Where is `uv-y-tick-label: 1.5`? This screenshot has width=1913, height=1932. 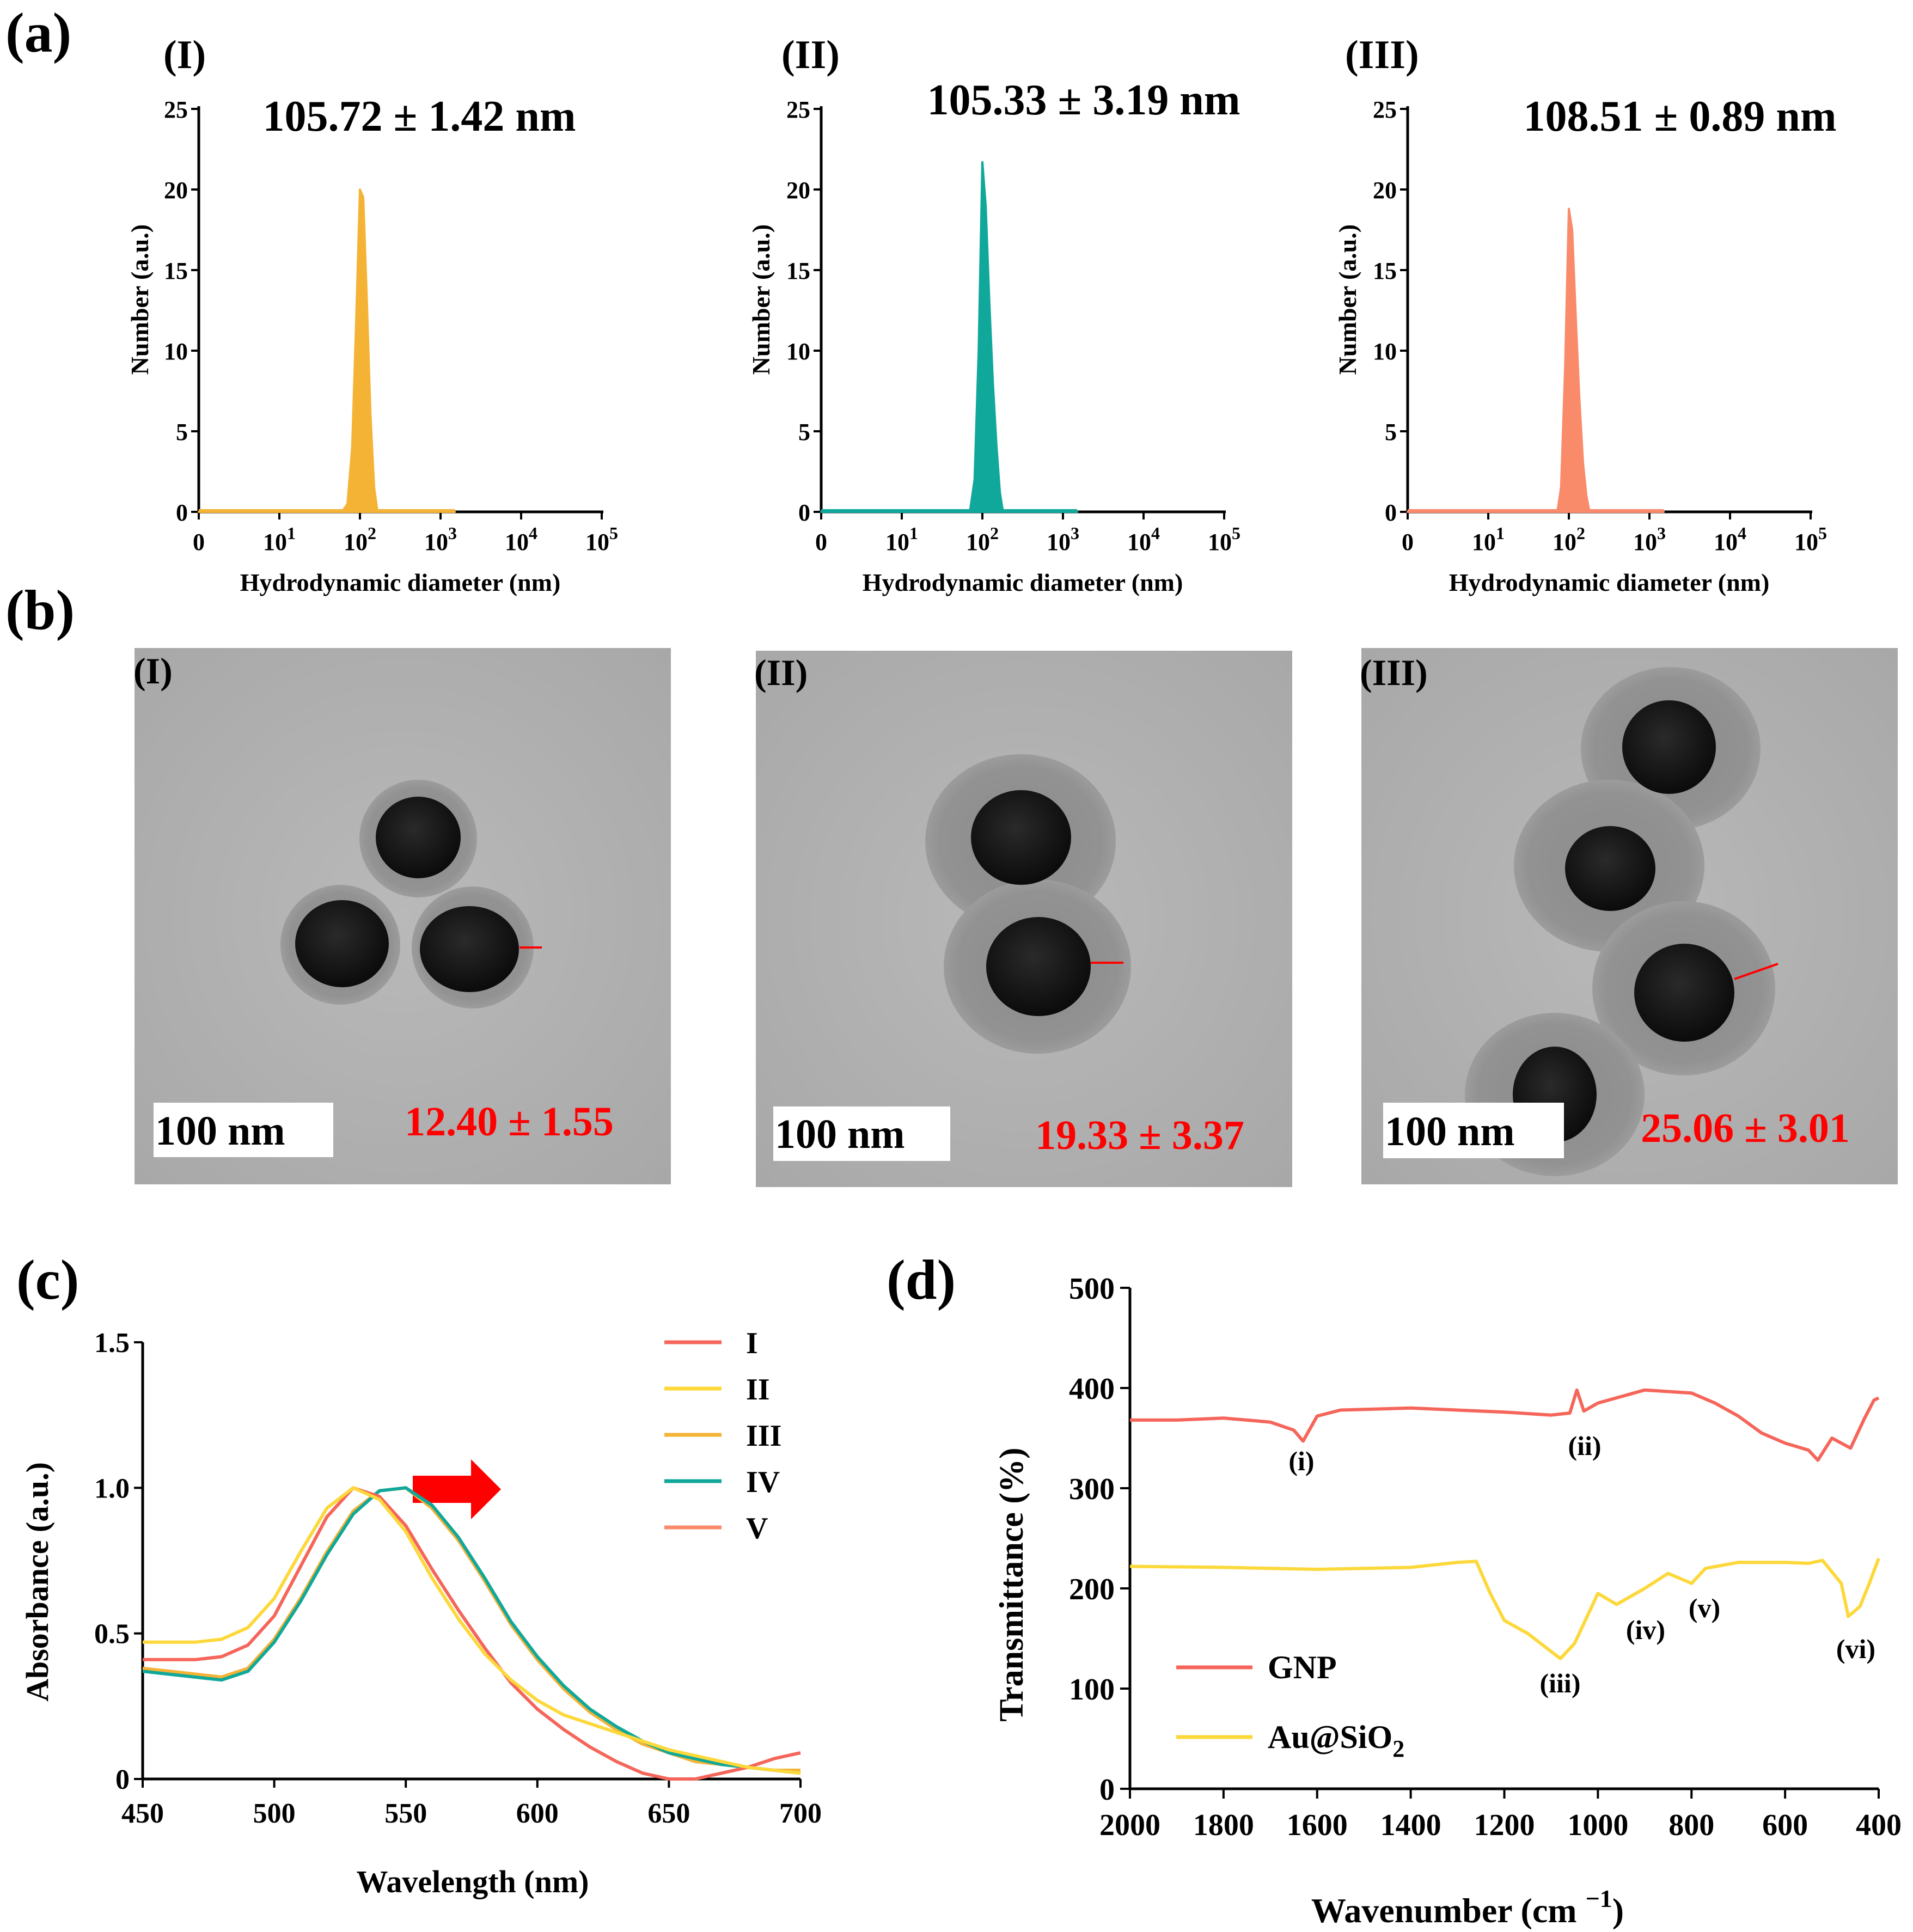 uv-y-tick-label: 1.5 is located at coordinates (112, 1344).